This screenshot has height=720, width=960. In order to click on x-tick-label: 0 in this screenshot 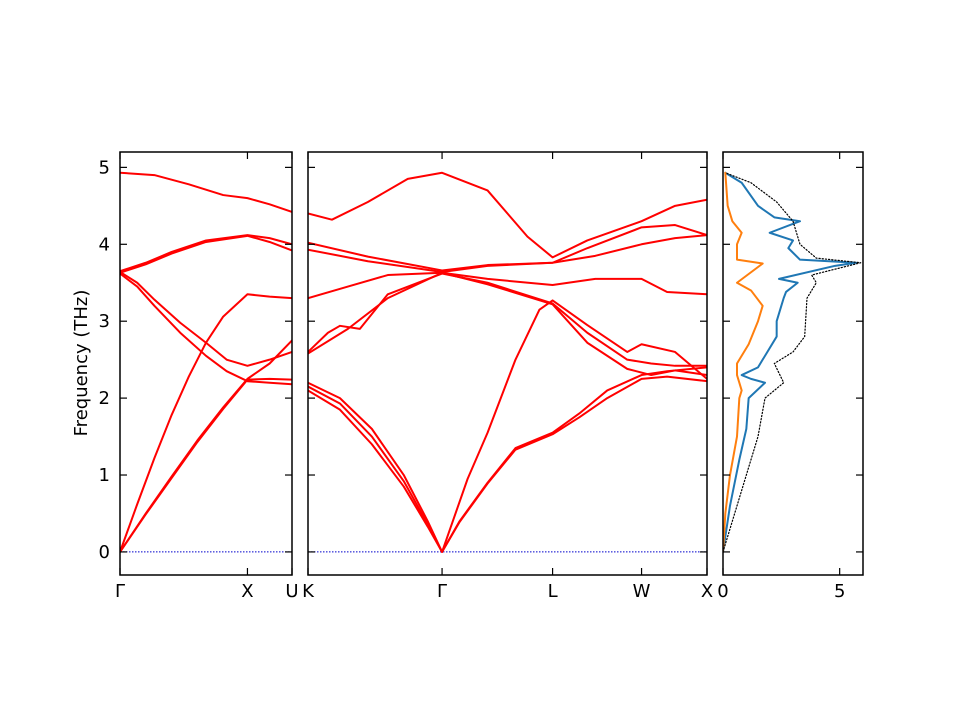, I will do `click(722, 591)`.